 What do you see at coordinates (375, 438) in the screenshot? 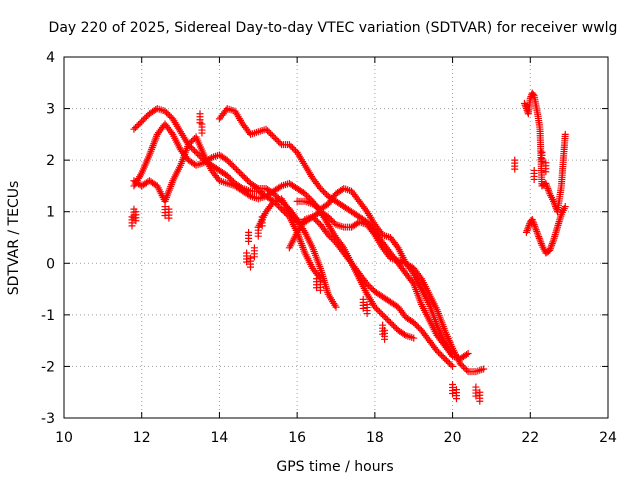
I see `x-tick-label: 18` at bounding box center [375, 438].